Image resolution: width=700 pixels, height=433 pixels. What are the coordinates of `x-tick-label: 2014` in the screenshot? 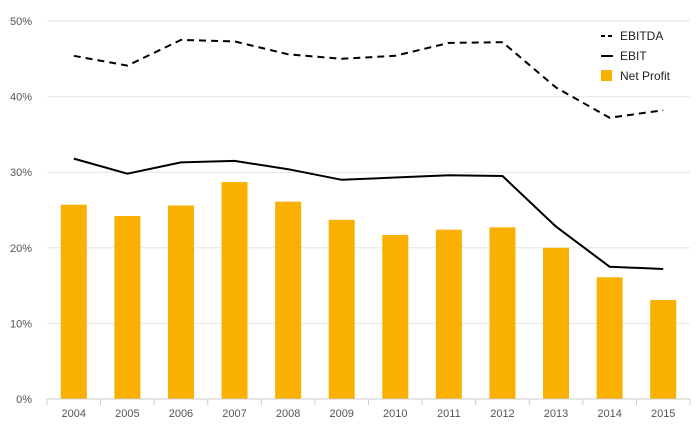 It's located at (609, 414).